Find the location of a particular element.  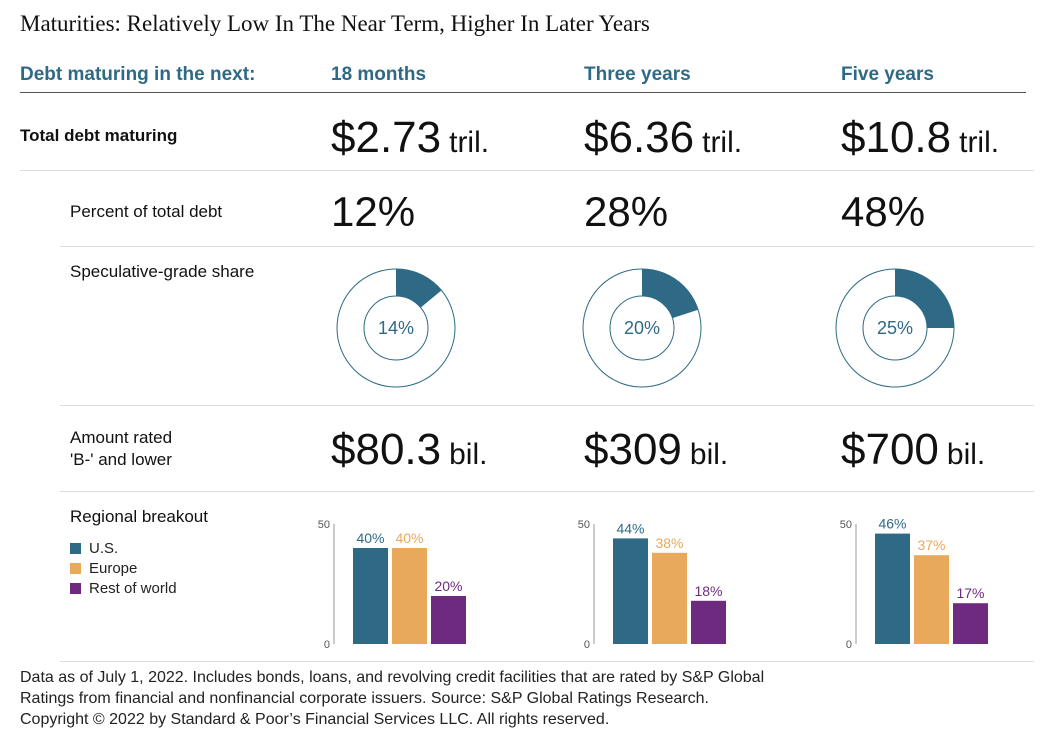

bar-label-us-3y: 44% is located at coordinates (630, 528).